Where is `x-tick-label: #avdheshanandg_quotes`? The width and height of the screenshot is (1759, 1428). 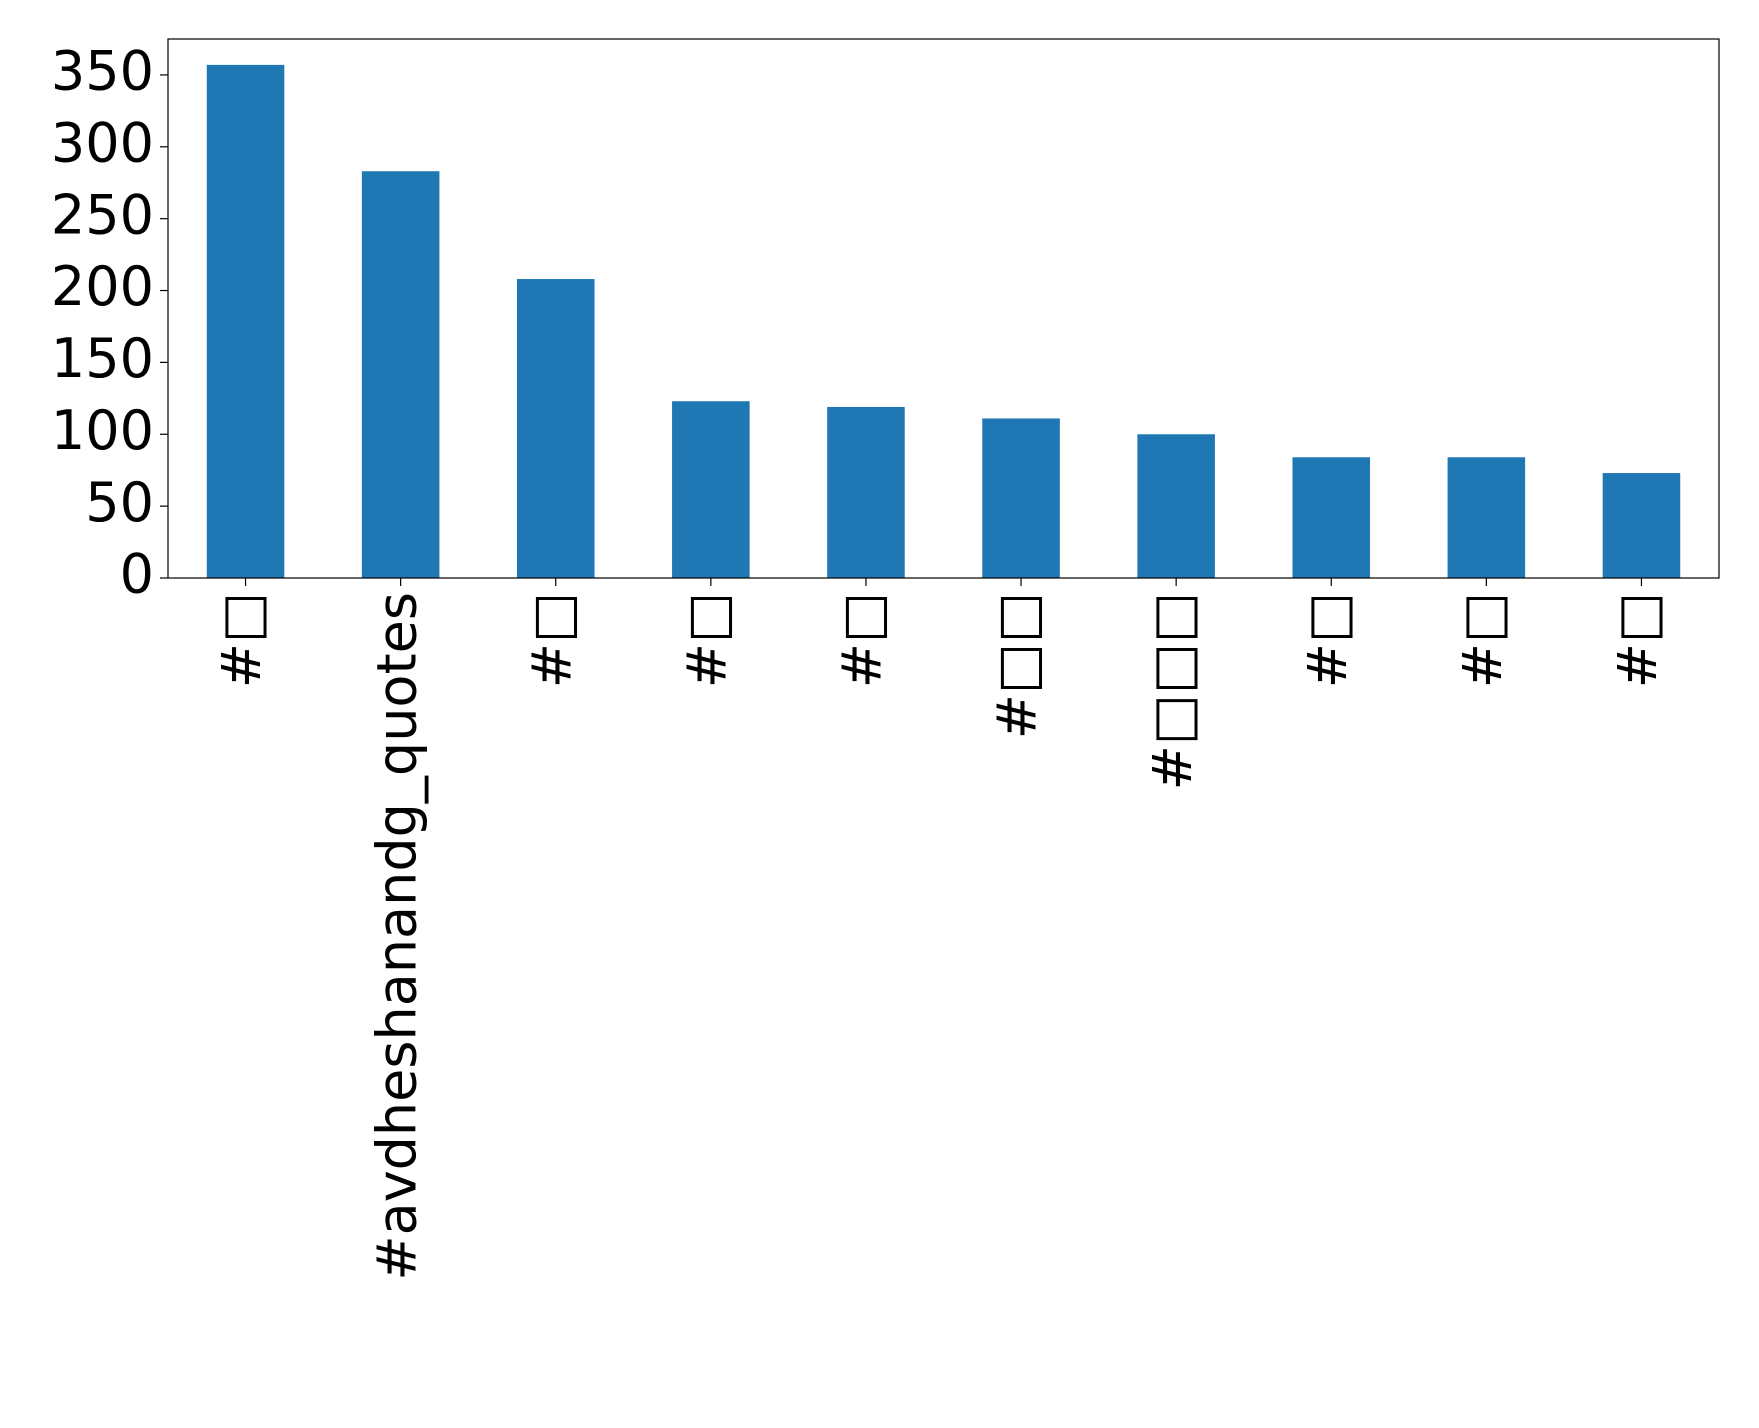
x-tick-label: #avdheshanandg_quotes is located at coordinates (396, 936).